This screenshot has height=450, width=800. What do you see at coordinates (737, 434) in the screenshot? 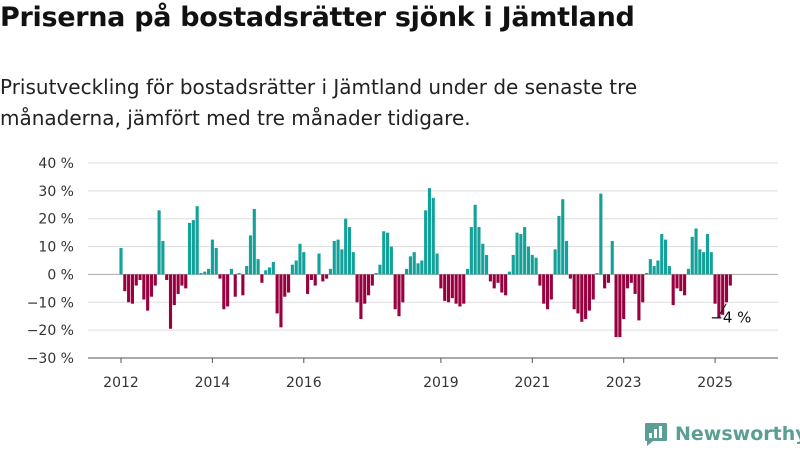
I see `newsworthy-logo-text: Newsworthy` at bounding box center [737, 434].